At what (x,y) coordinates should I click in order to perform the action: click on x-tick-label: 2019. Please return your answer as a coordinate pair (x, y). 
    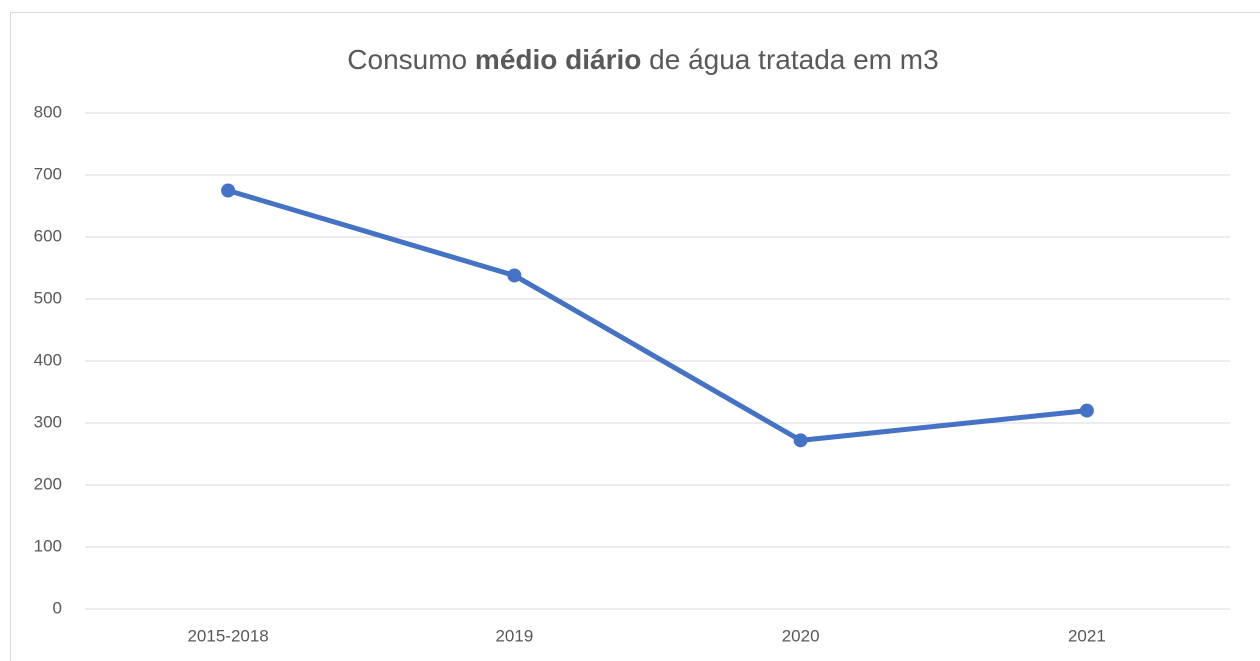
    Looking at the image, I should click on (514, 635).